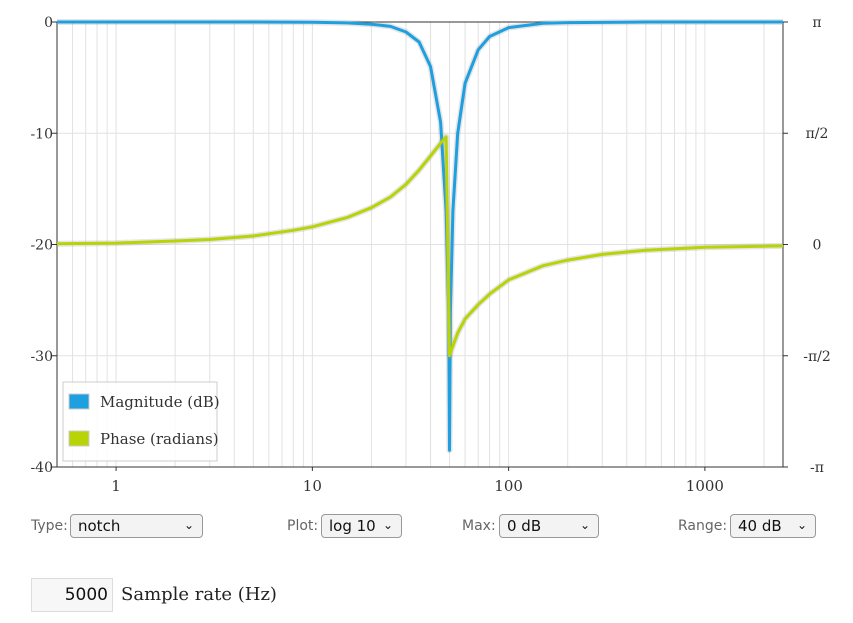 The height and width of the screenshot is (623, 853). I want to click on sample-rate-input: 5000, so click(72, 595).